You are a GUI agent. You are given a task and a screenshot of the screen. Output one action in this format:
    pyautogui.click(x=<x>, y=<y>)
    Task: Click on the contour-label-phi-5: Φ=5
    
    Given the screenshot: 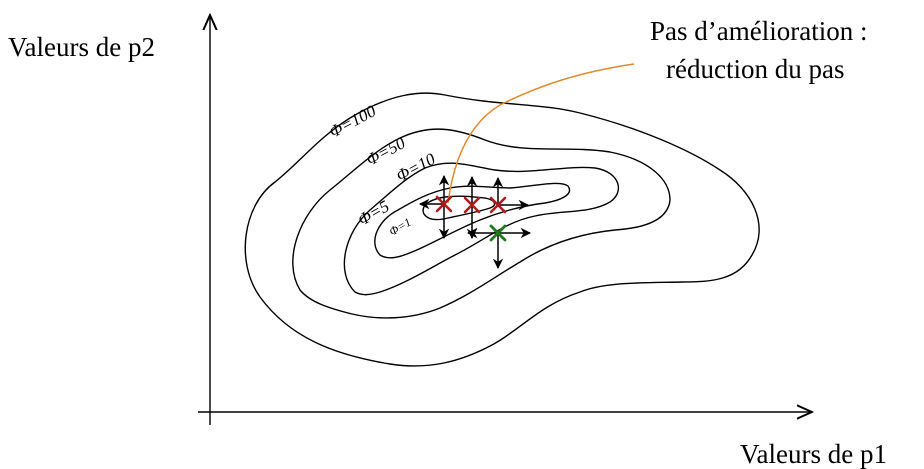 What is the action you would take?
    pyautogui.click(x=374, y=213)
    